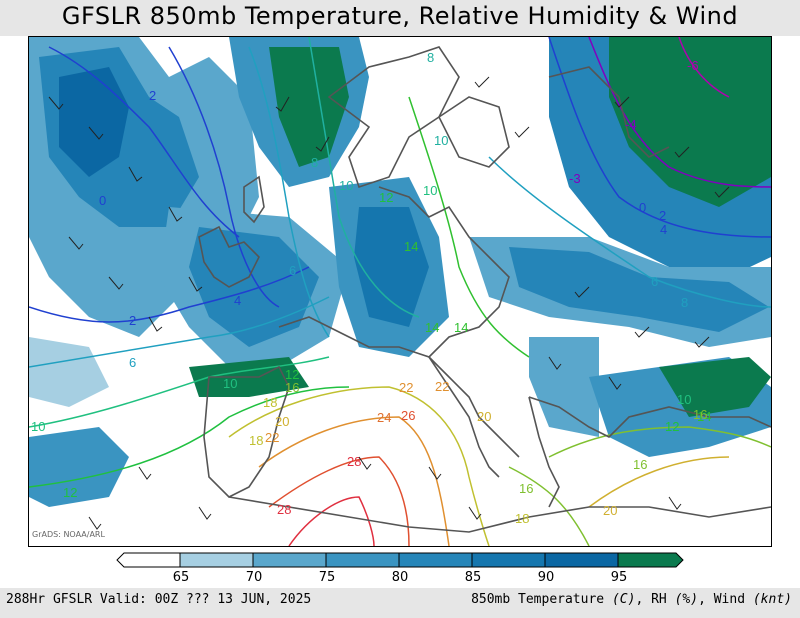 This screenshot has height=618, width=800. What do you see at coordinates (546, 577) in the screenshot?
I see `colorbar-tick-label: 90` at bounding box center [546, 577].